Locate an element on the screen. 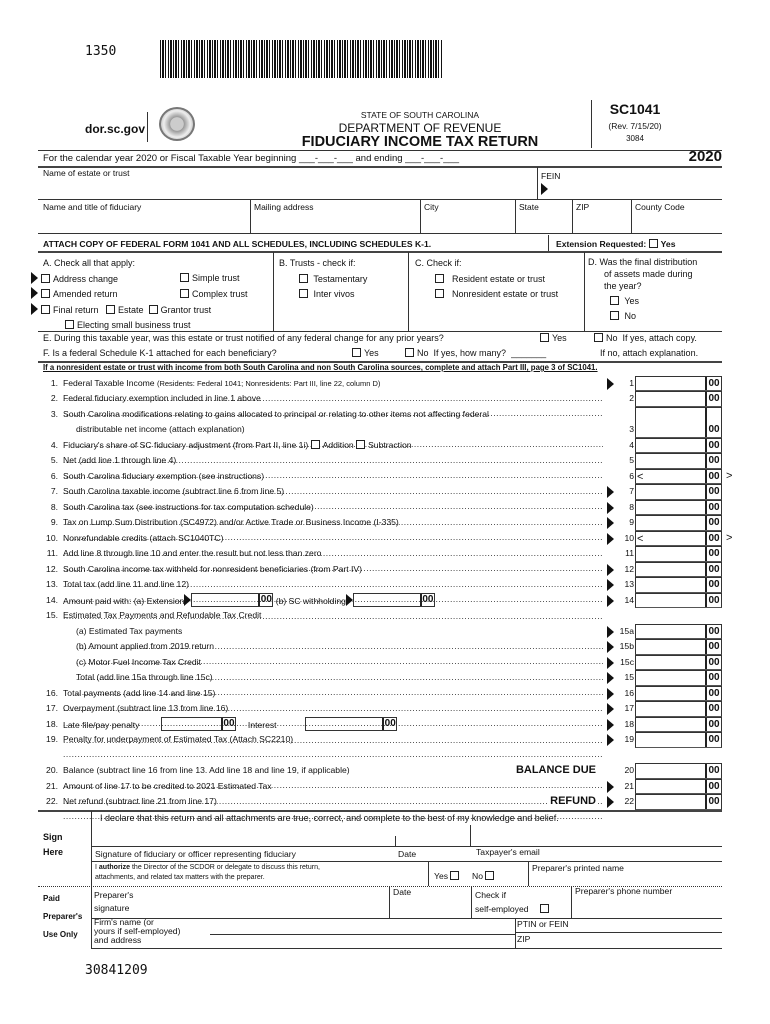 This screenshot has width=770, height=1024. line-label: 22 is located at coordinates (629, 801).